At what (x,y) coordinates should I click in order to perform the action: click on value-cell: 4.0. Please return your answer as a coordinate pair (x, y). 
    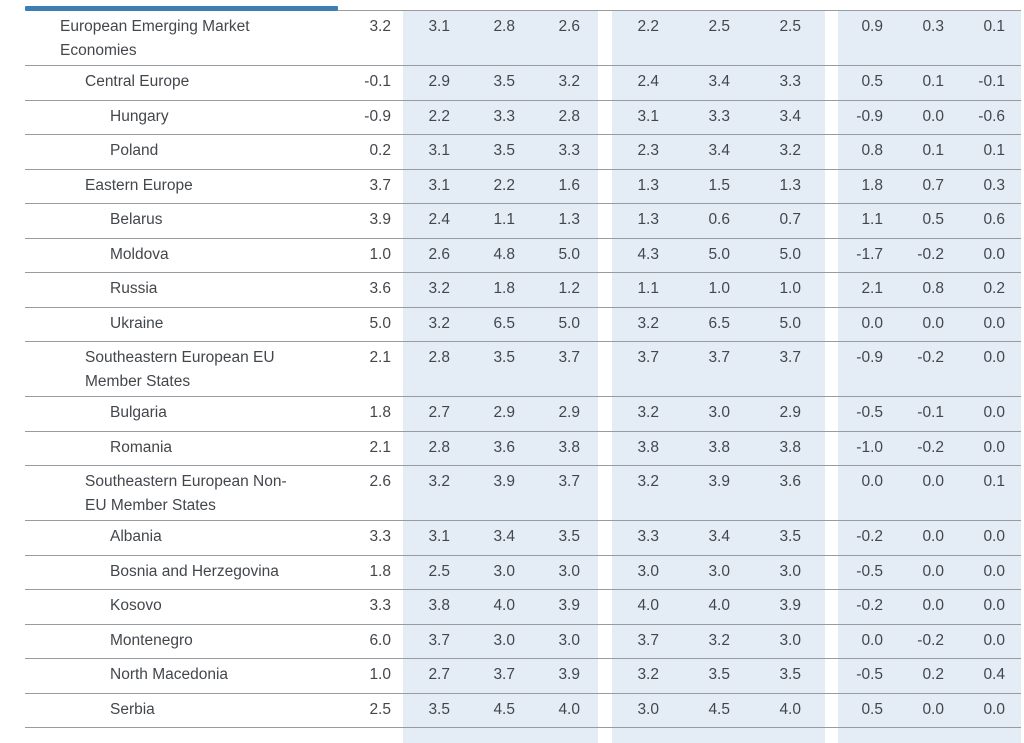
    Looking at the image, I should click on (500, 607).